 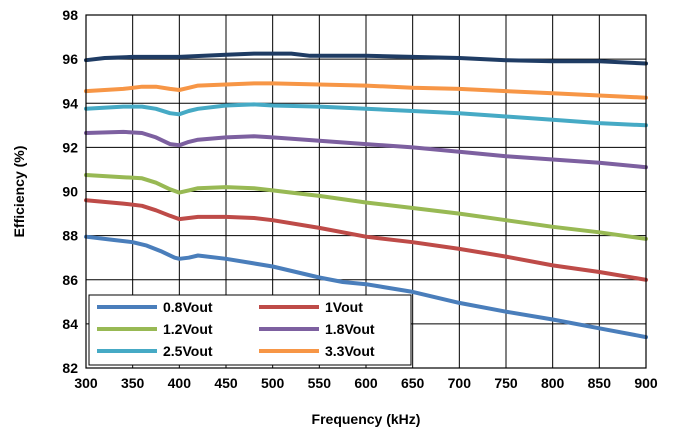 What do you see at coordinates (320, 383) in the screenshot?
I see `x-tick-label: 550` at bounding box center [320, 383].